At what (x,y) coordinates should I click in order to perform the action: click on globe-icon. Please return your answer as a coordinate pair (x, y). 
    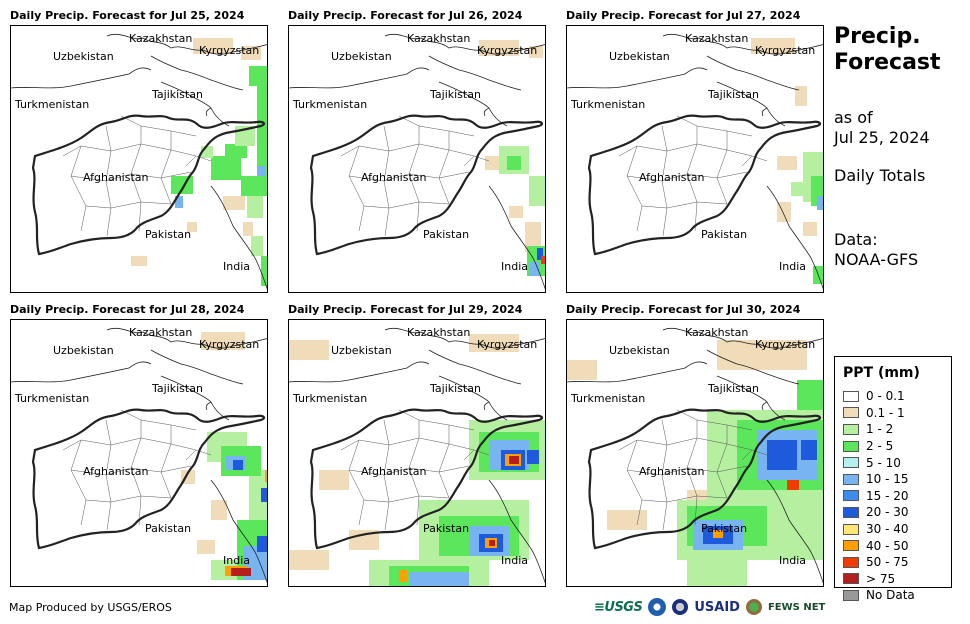
    Looking at the image, I should click on (753, 607).